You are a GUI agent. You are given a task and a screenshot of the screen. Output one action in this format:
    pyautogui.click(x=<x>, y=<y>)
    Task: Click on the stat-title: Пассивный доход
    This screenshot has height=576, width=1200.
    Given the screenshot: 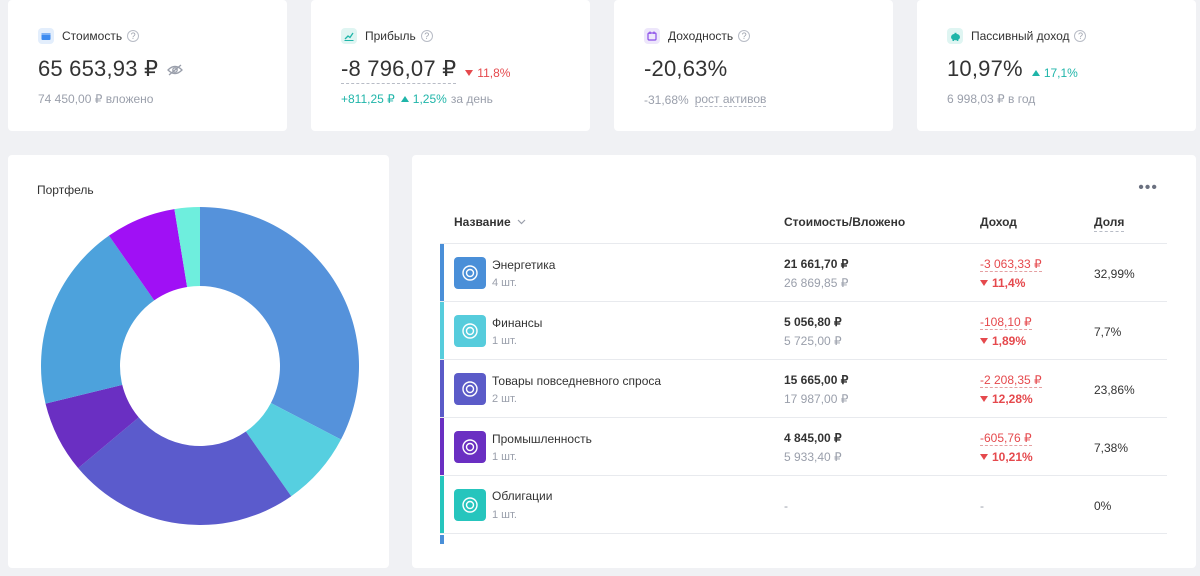 What is the action you would take?
    pyautogui.click(x=1020, y=36)
    